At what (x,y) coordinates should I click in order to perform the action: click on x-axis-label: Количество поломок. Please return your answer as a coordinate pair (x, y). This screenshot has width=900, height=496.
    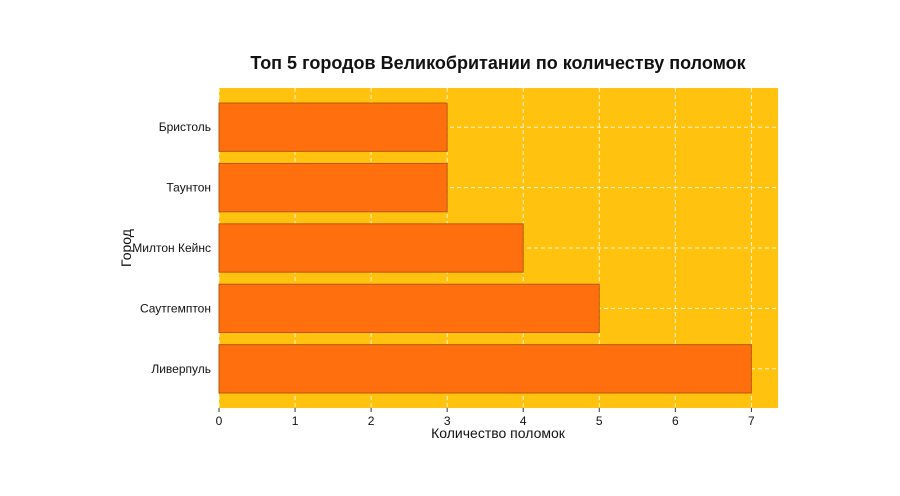
    Looking at the image, I should click on (498, 433).